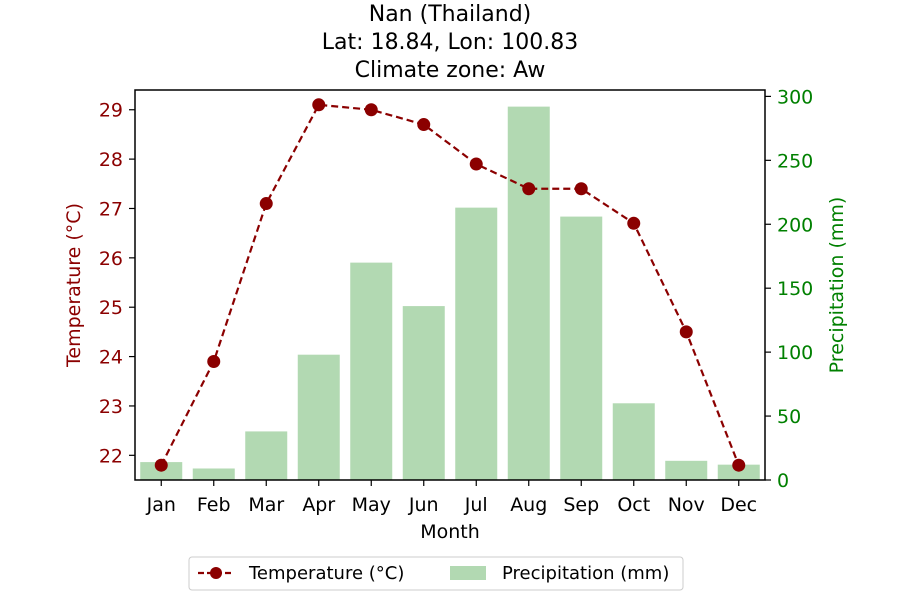 This screenshot has width=900, height=600. What do you see at coordinates (795, 353) in the screenshot?
I see `right-y-tick-label: 100` at bounding box center [795, 353].